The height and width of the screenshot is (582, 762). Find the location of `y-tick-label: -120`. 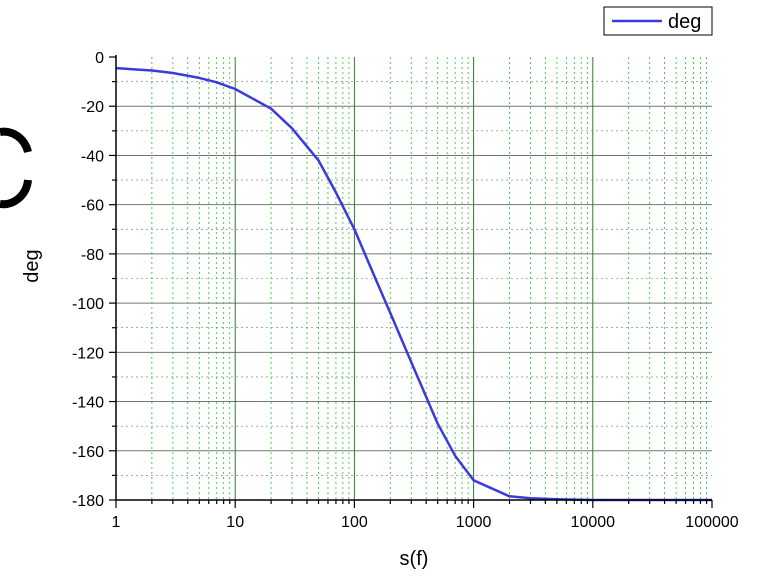

y-tick-label: -120 is located at coordinates (88, 353).